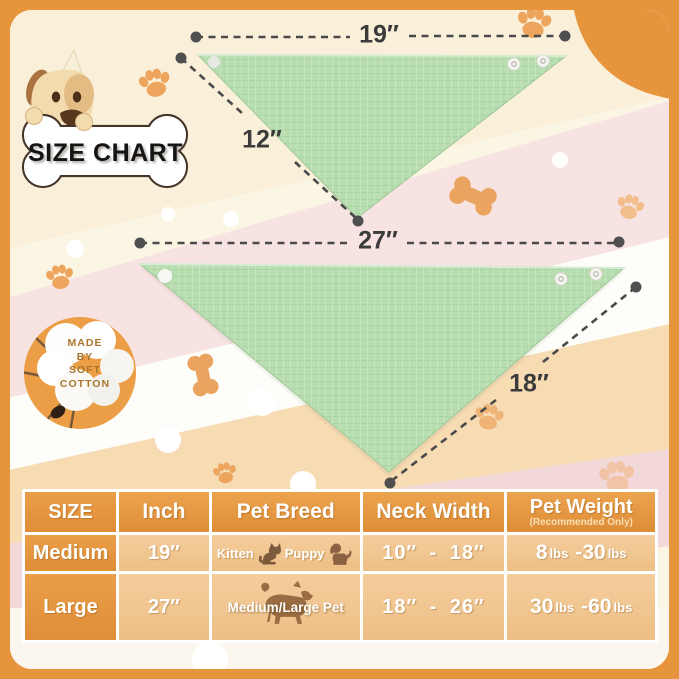 The height and width of the screenshot is (679, 679). I want to click on dimension-label-large-width: 27″, so click(378, 240).